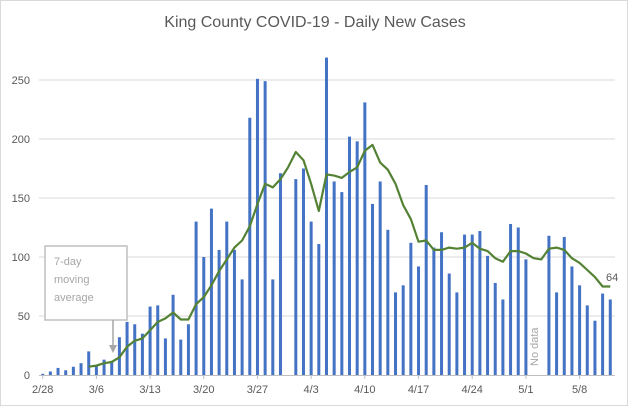 The width and height of the screenshot is (628, 406). I want to click on x-tick-label: 3/6, so click(96, 390).